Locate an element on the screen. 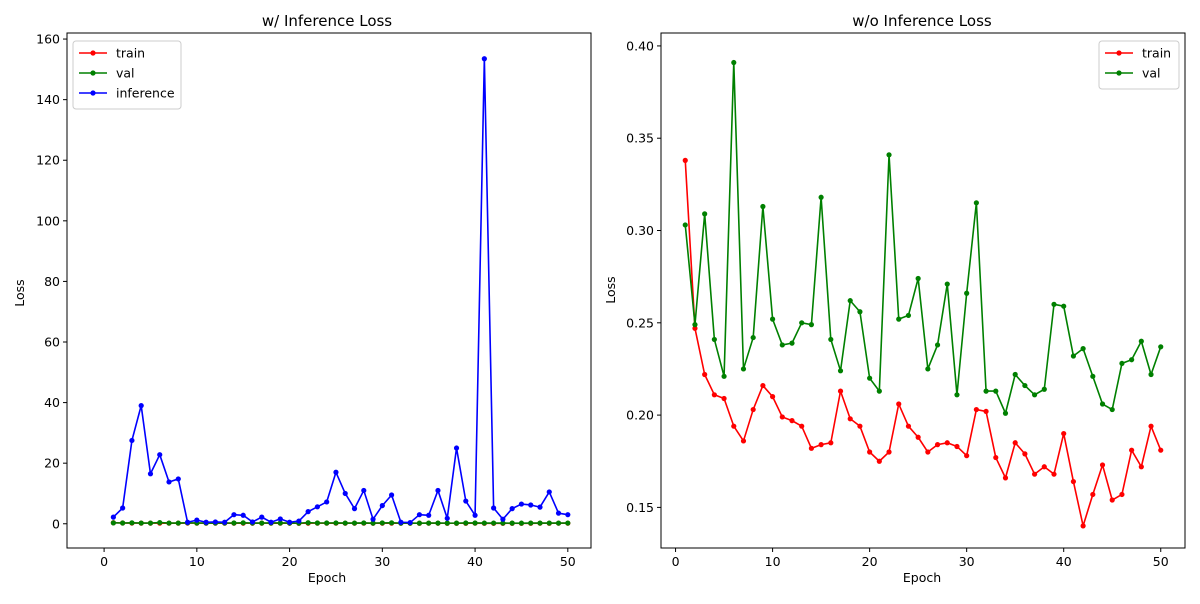 This screenshot has width=1200, height=604. left-x-tick-label: 50 is located at coordinates (568, 561).